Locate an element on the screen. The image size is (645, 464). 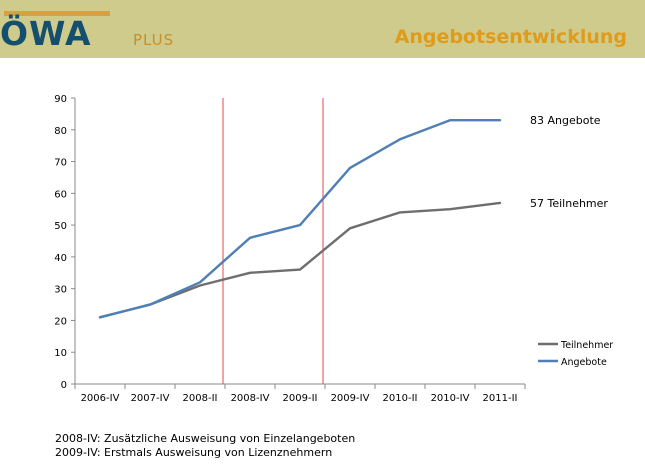
x-tick-label: 2007-IV is located at coordinates (150, 398).